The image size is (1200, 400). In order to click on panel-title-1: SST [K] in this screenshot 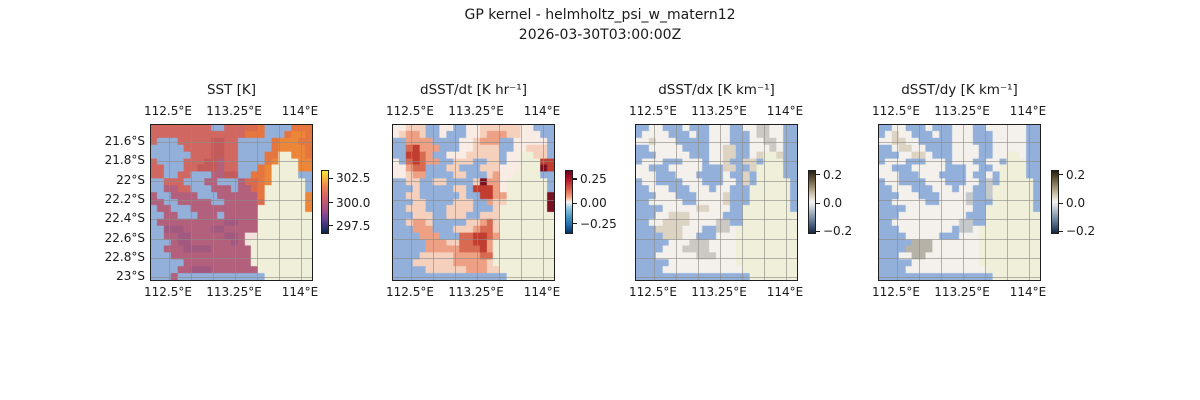, I will do `click(231, 90)`.